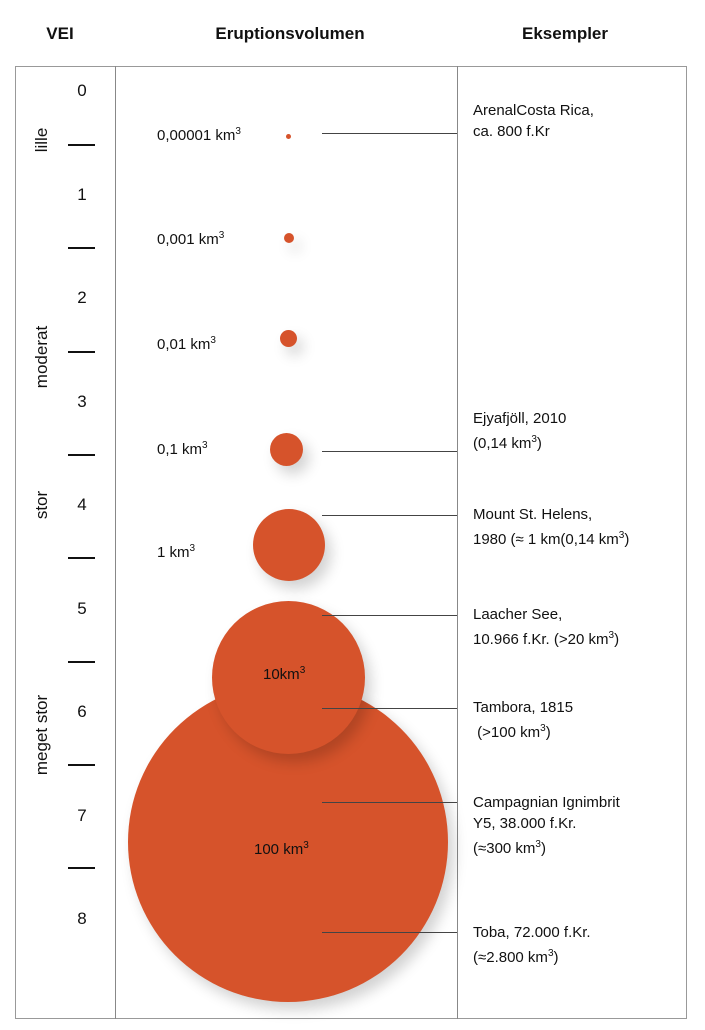 Image resolution: width=705 pixels, height=1030 pixels. I want to click on category-label: meget stor, so click(41, 735).